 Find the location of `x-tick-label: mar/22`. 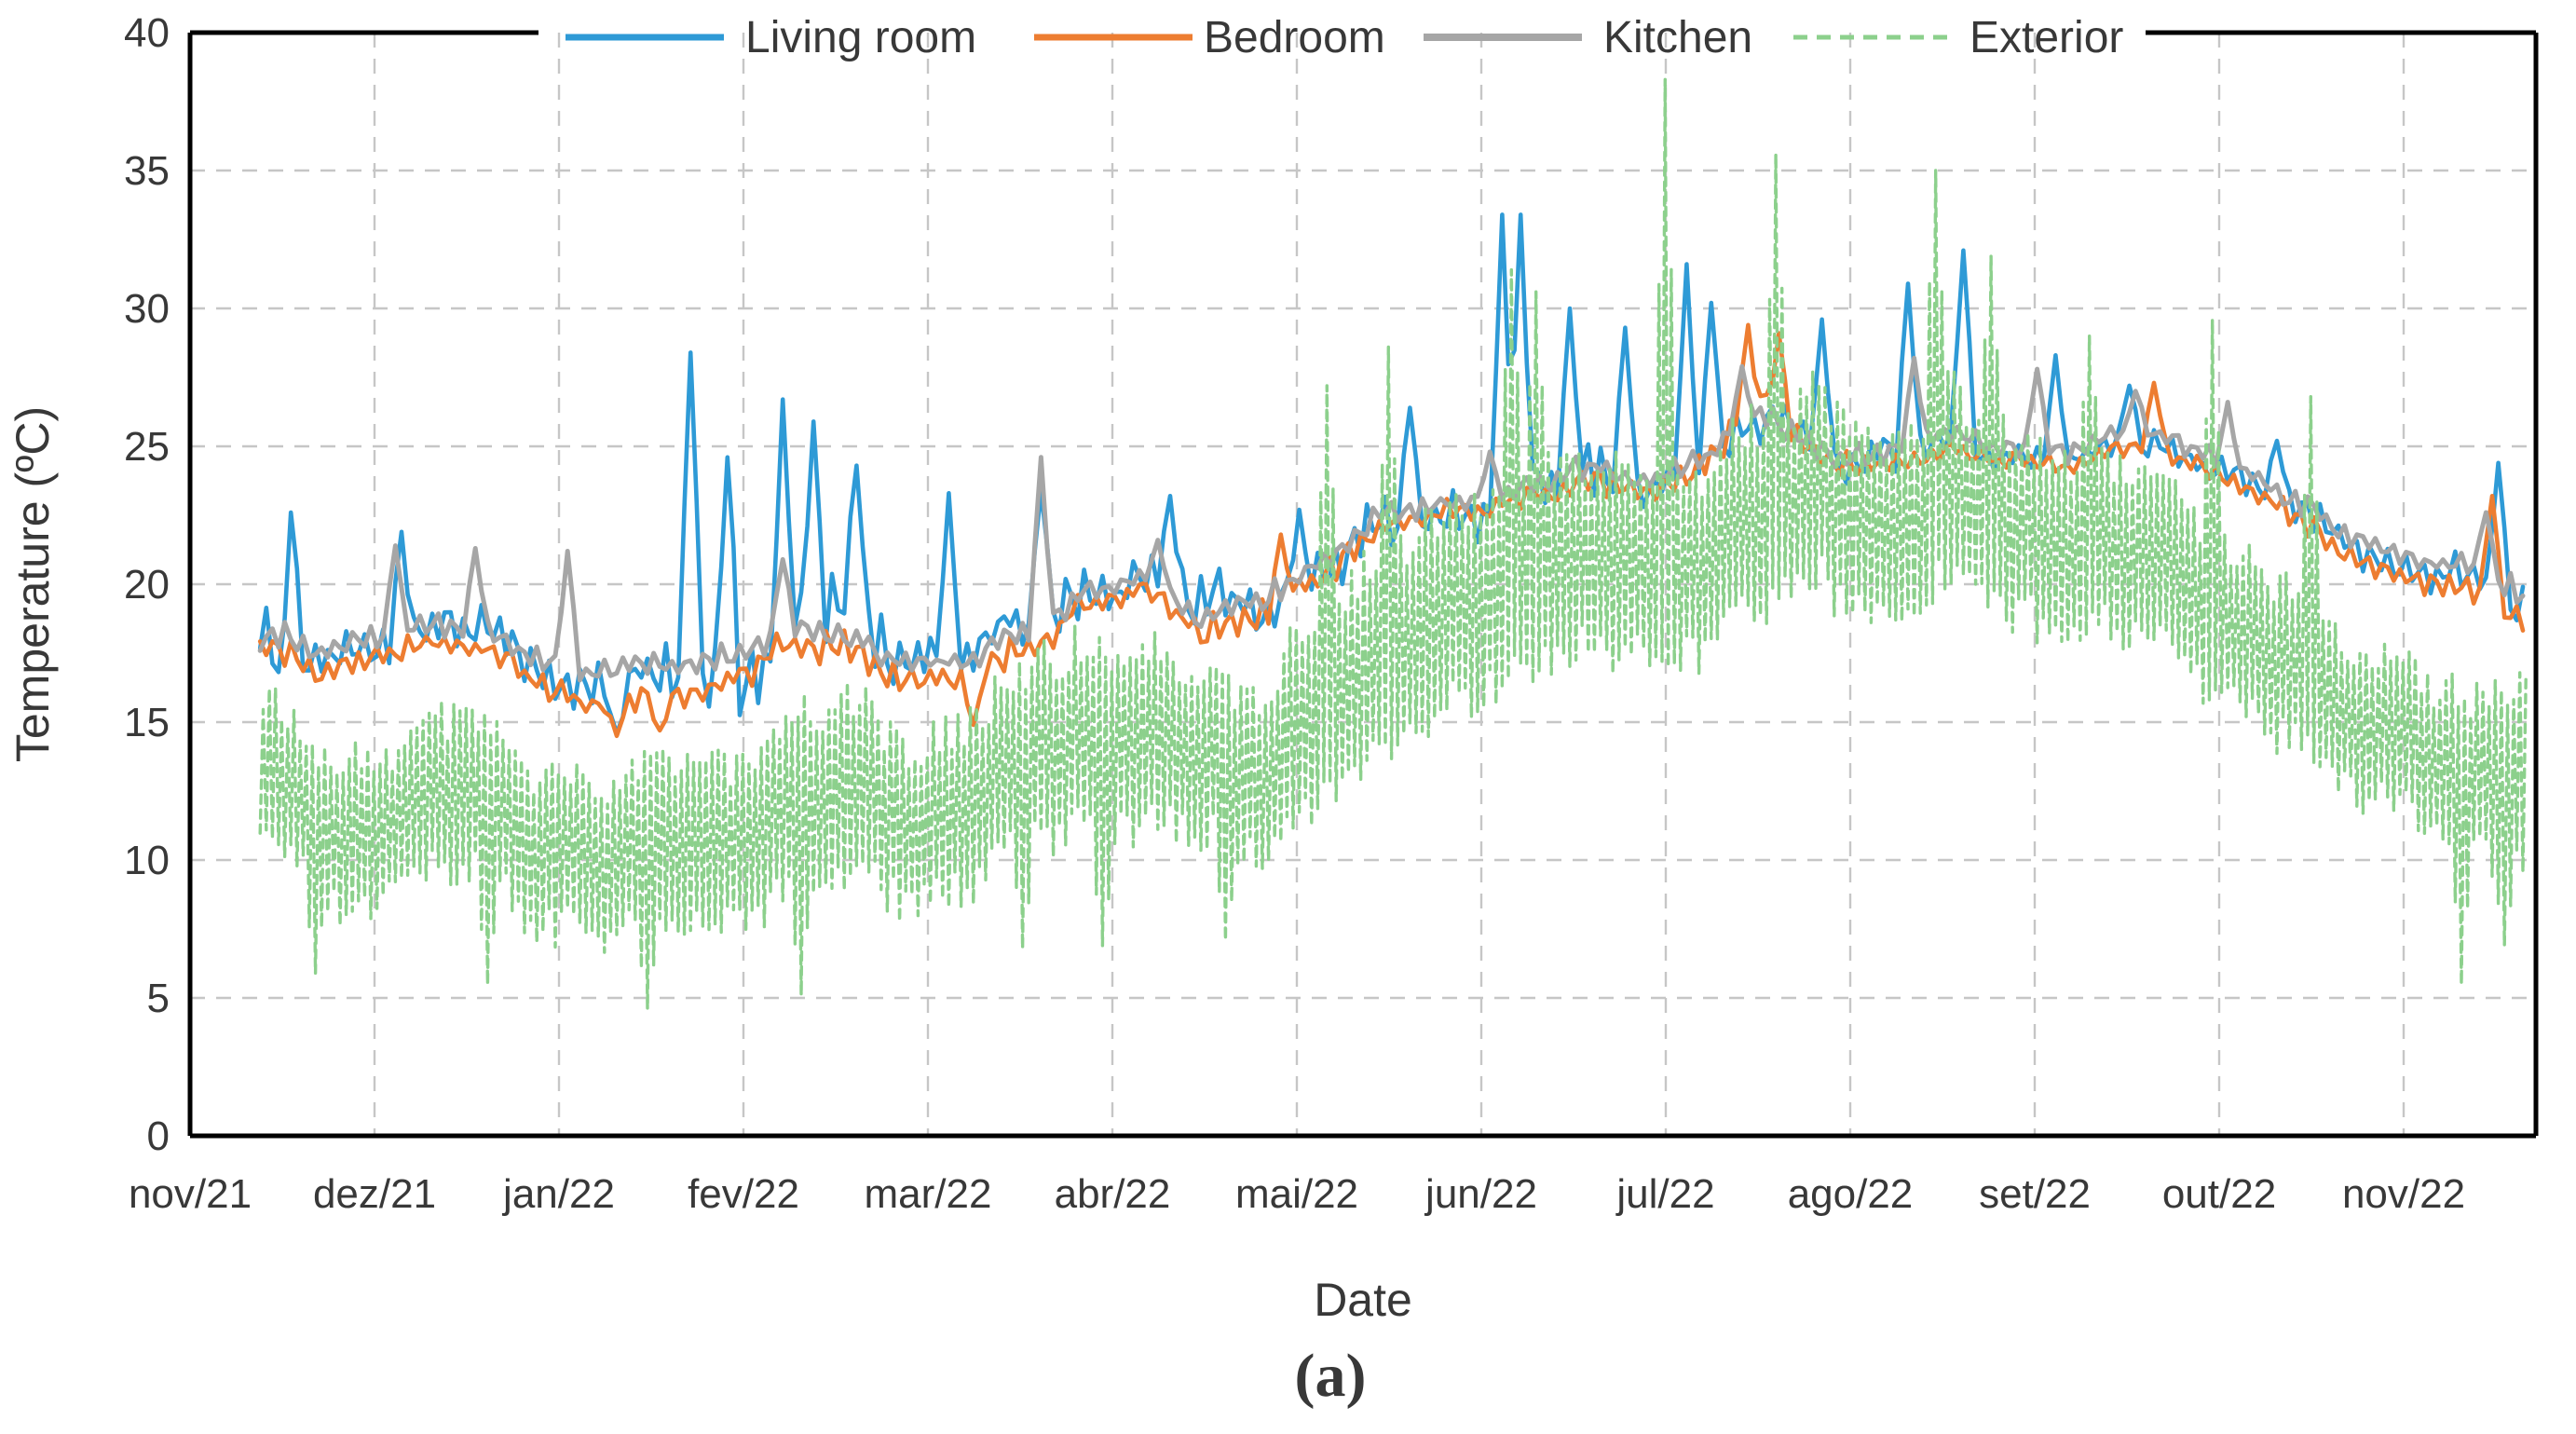

x-tick-label: mar/22 is located at coordinates (928, 1194).